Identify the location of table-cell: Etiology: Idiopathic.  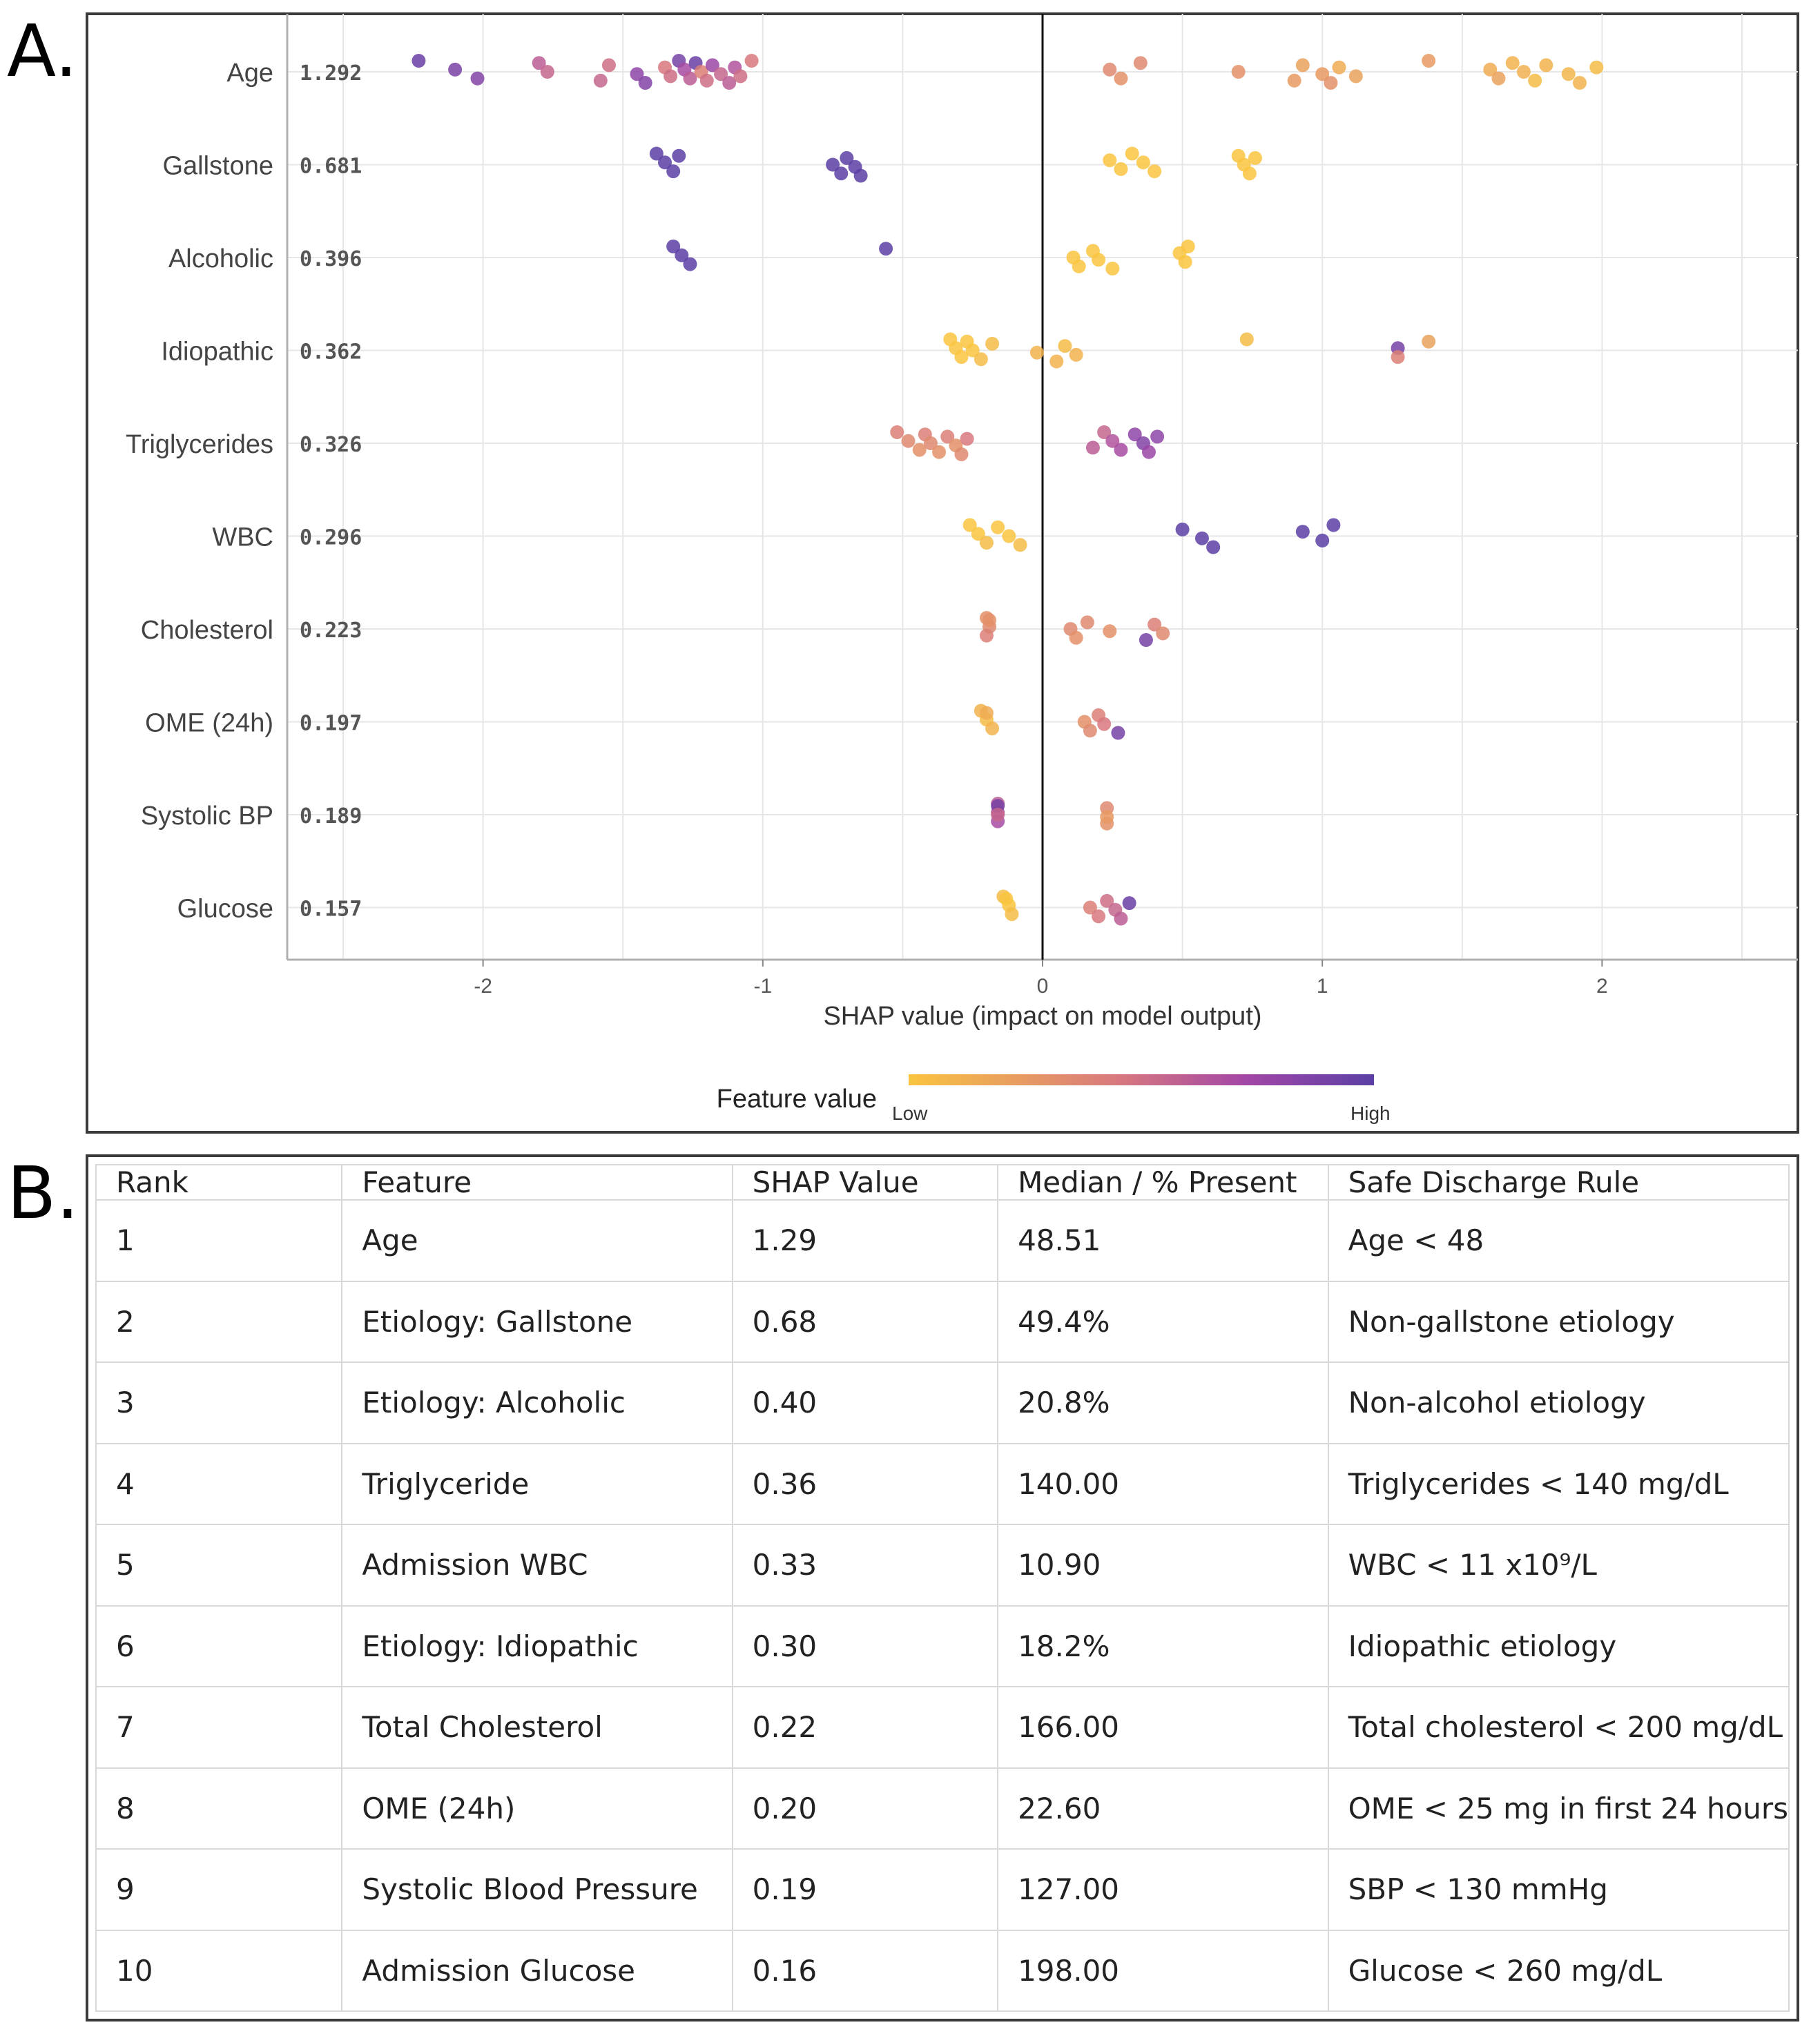
(537, 1645).